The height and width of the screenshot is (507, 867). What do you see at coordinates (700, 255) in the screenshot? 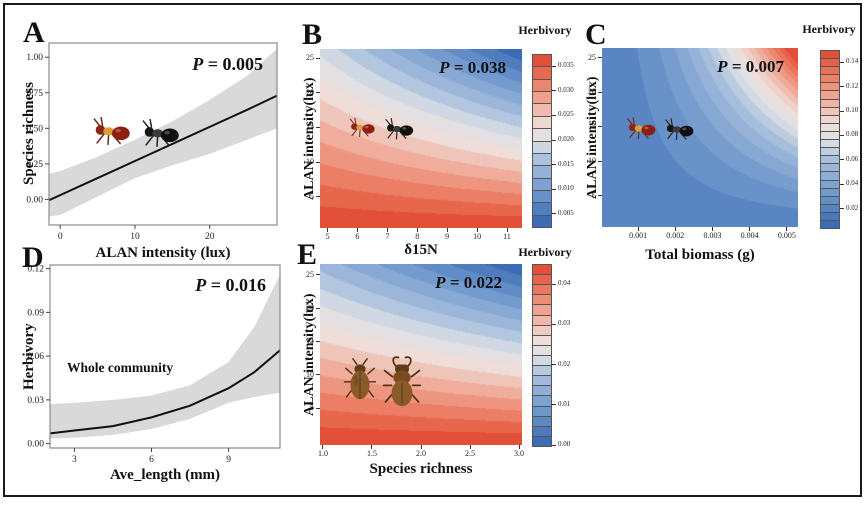
I see `x-axis-label-C: Total biomass (g)` at bounding box center [700, 255].